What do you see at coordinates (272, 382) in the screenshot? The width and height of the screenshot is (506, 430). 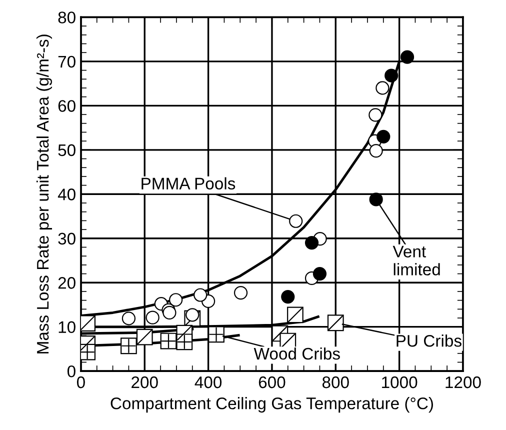 I see `x-tick-label: 600` at bounding box center [272, 382].